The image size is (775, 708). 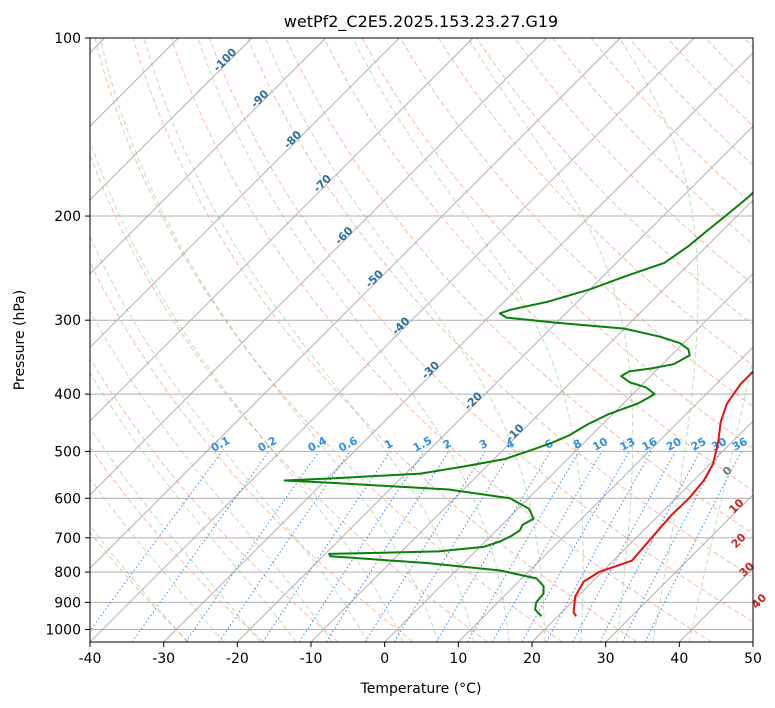 What do you see at coordinates (674, 444) in the screenshot?
I see `mixing-ratio-label: 20` at bounding box center [674, 444].